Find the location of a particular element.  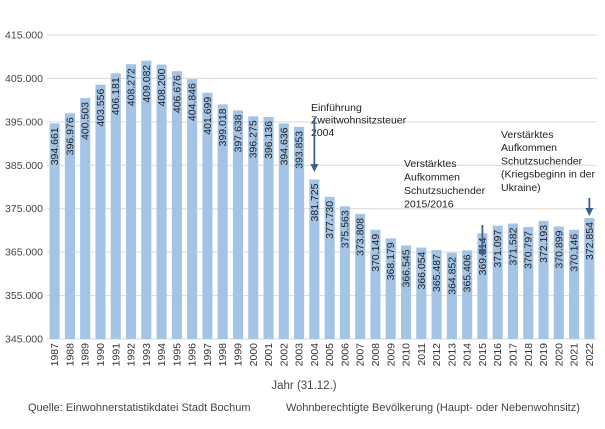

bar-value-label: 366.054 is located at coordinates (422, 270).